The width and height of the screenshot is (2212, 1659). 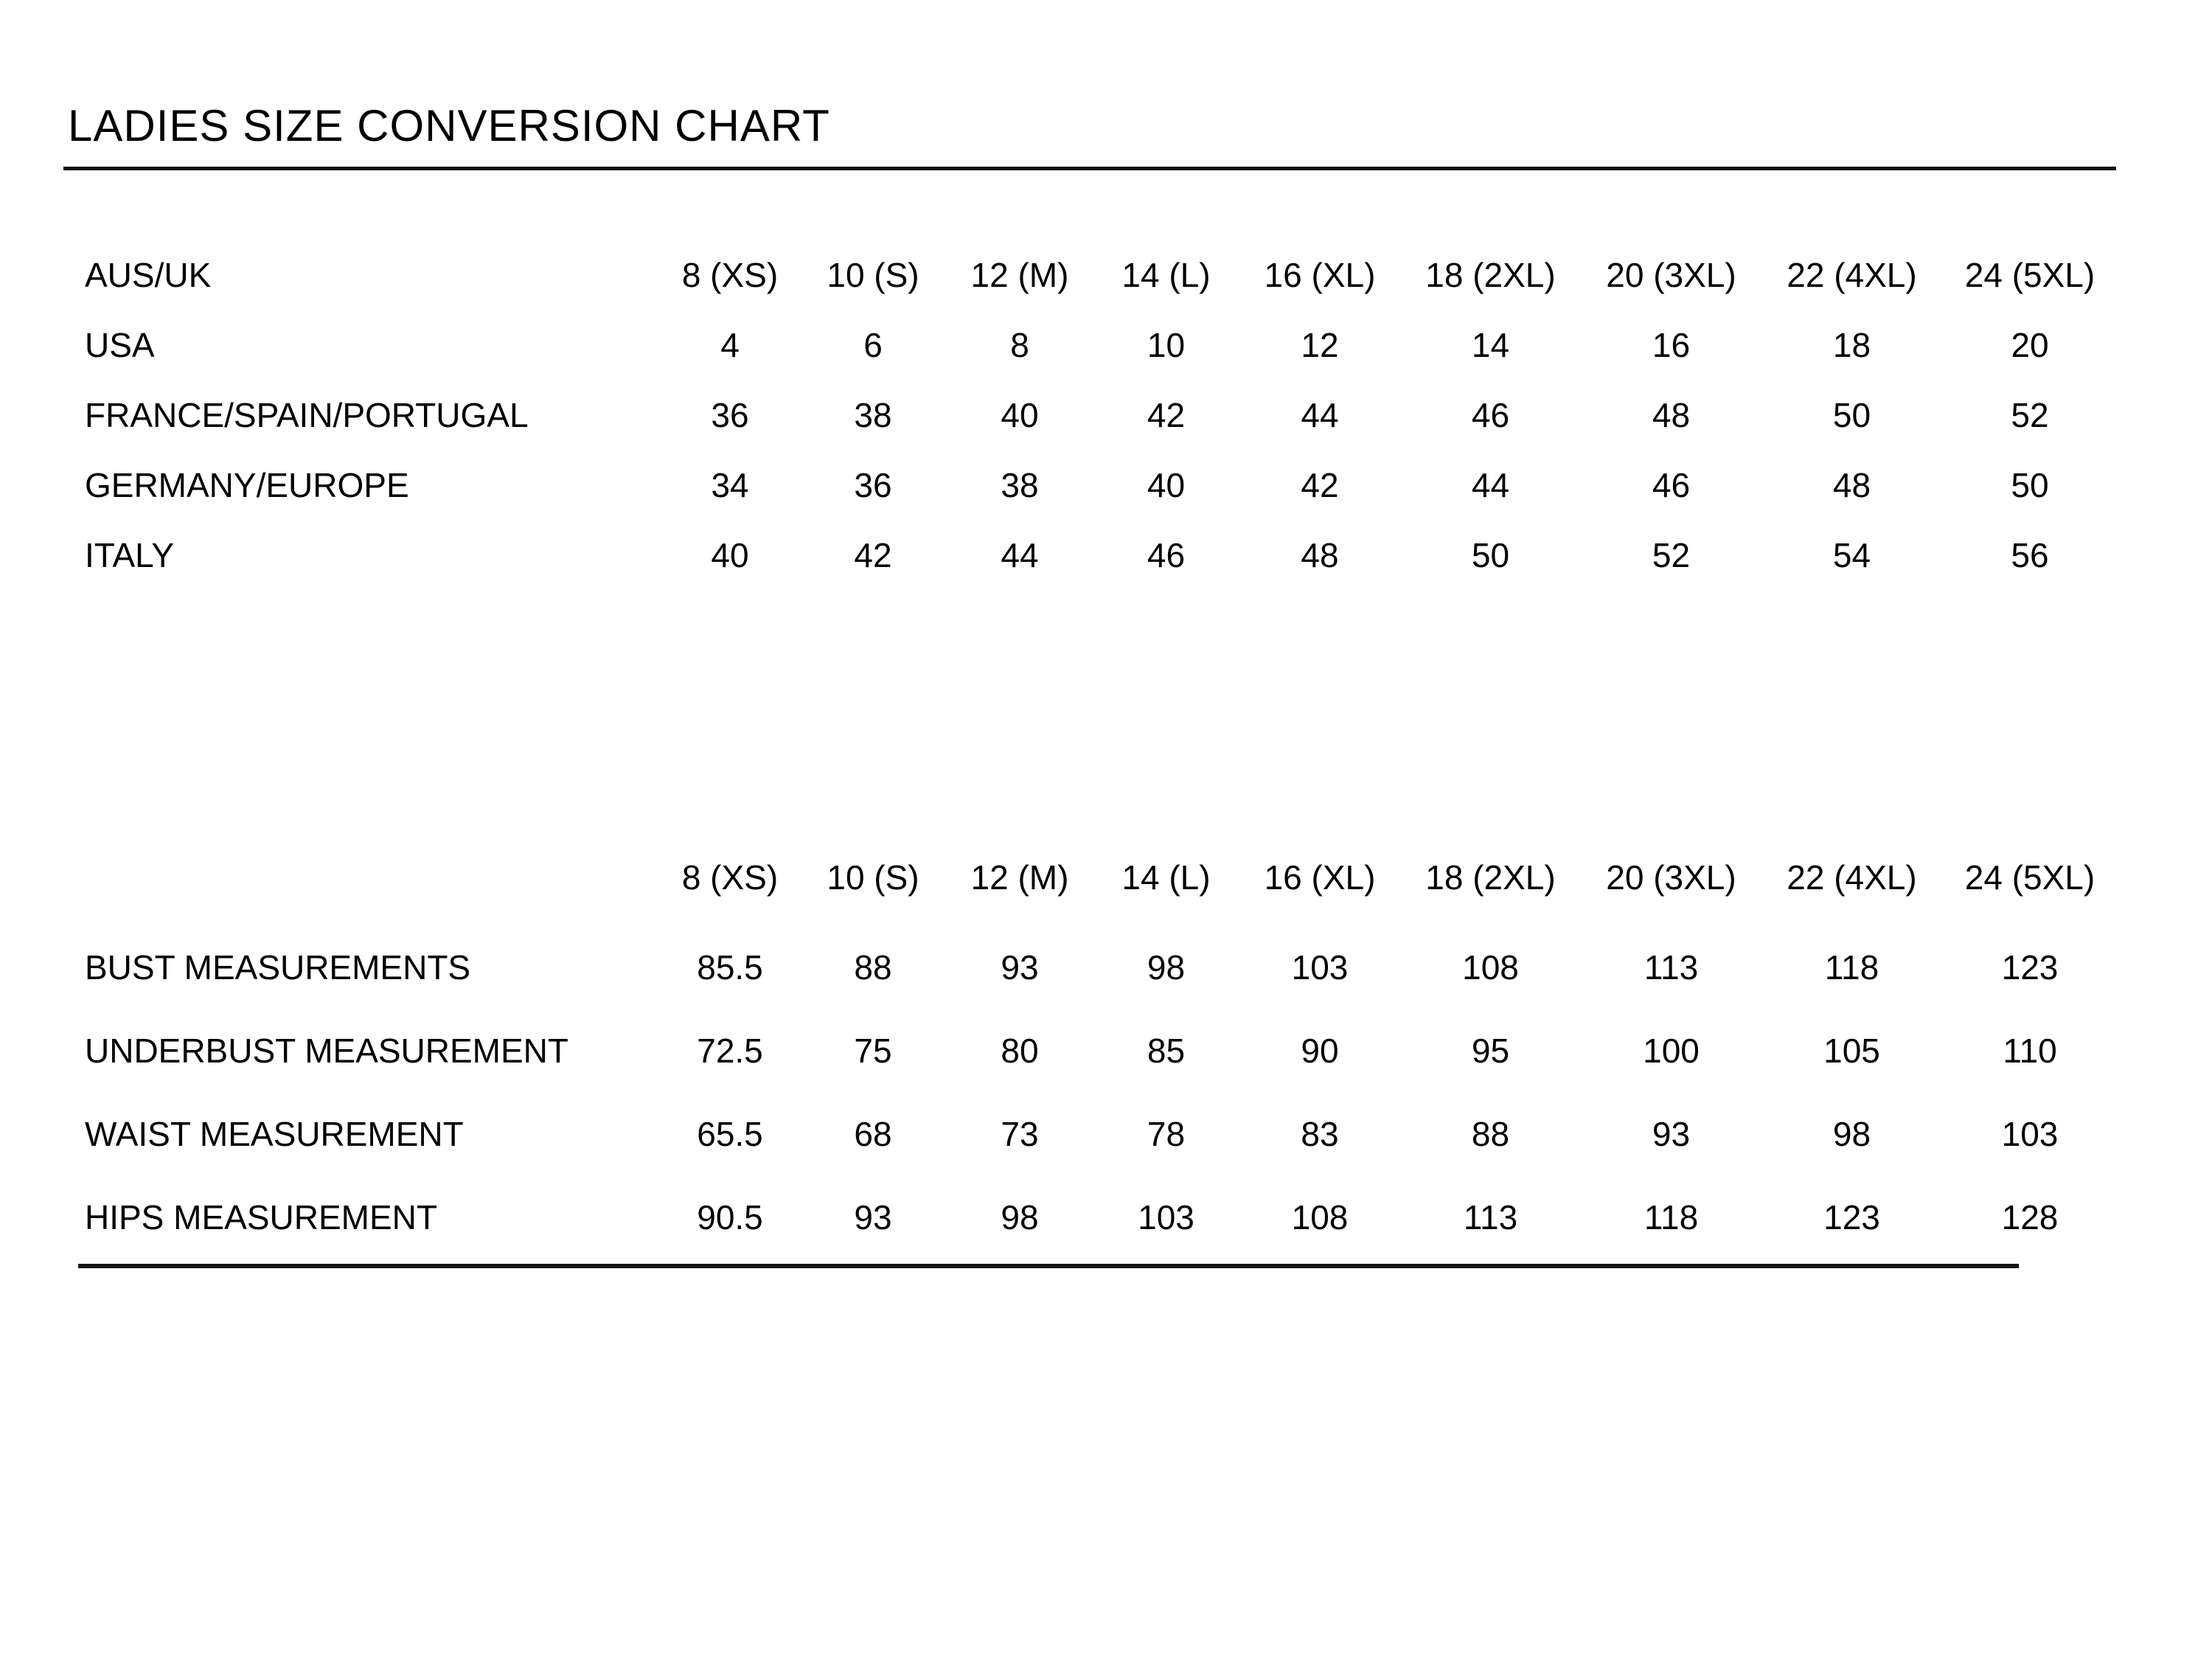 What do you see at coordinates (730, 484) in the screenshot?
I see `table-cell: 34` at bounding box center [730, 484].